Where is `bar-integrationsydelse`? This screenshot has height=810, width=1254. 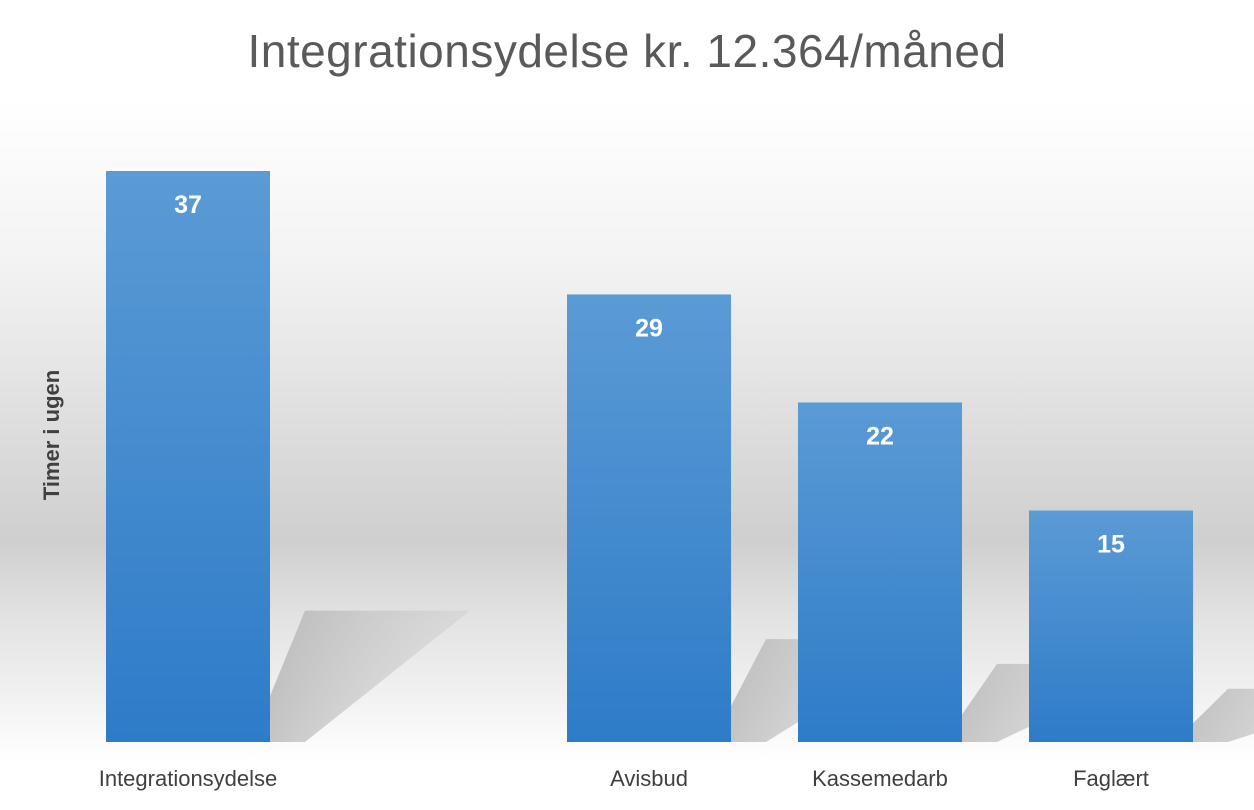 bar-integrationsydelse is located at coordinates (188, 456).